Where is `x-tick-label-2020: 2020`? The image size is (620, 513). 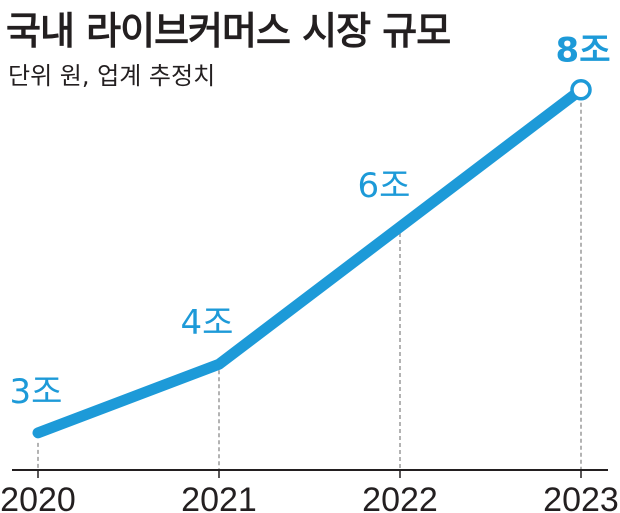 x-tick-label-2020: 2020 is located at coordinates (38, 497).